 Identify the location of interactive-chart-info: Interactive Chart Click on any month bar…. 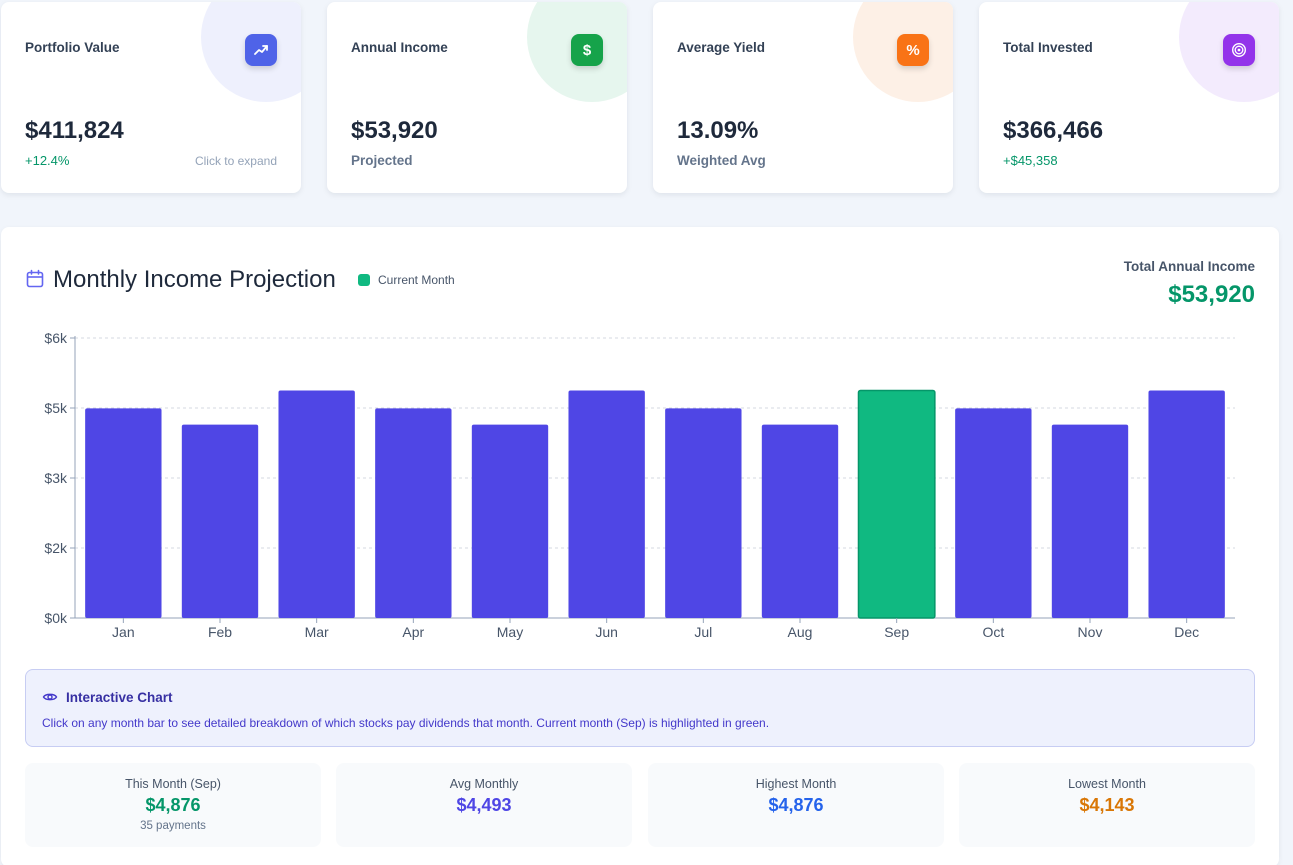
(640, 708).